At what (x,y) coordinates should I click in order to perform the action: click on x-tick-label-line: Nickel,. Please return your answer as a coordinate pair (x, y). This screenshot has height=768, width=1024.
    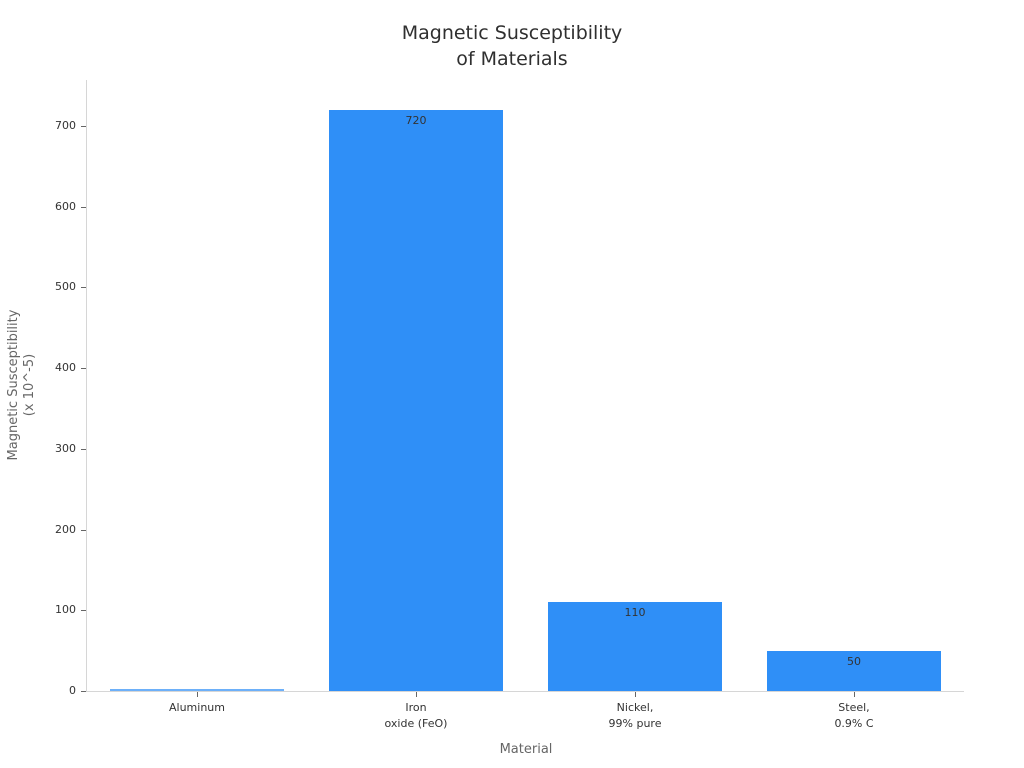
    Looking at the image, I should click on (635, 707).